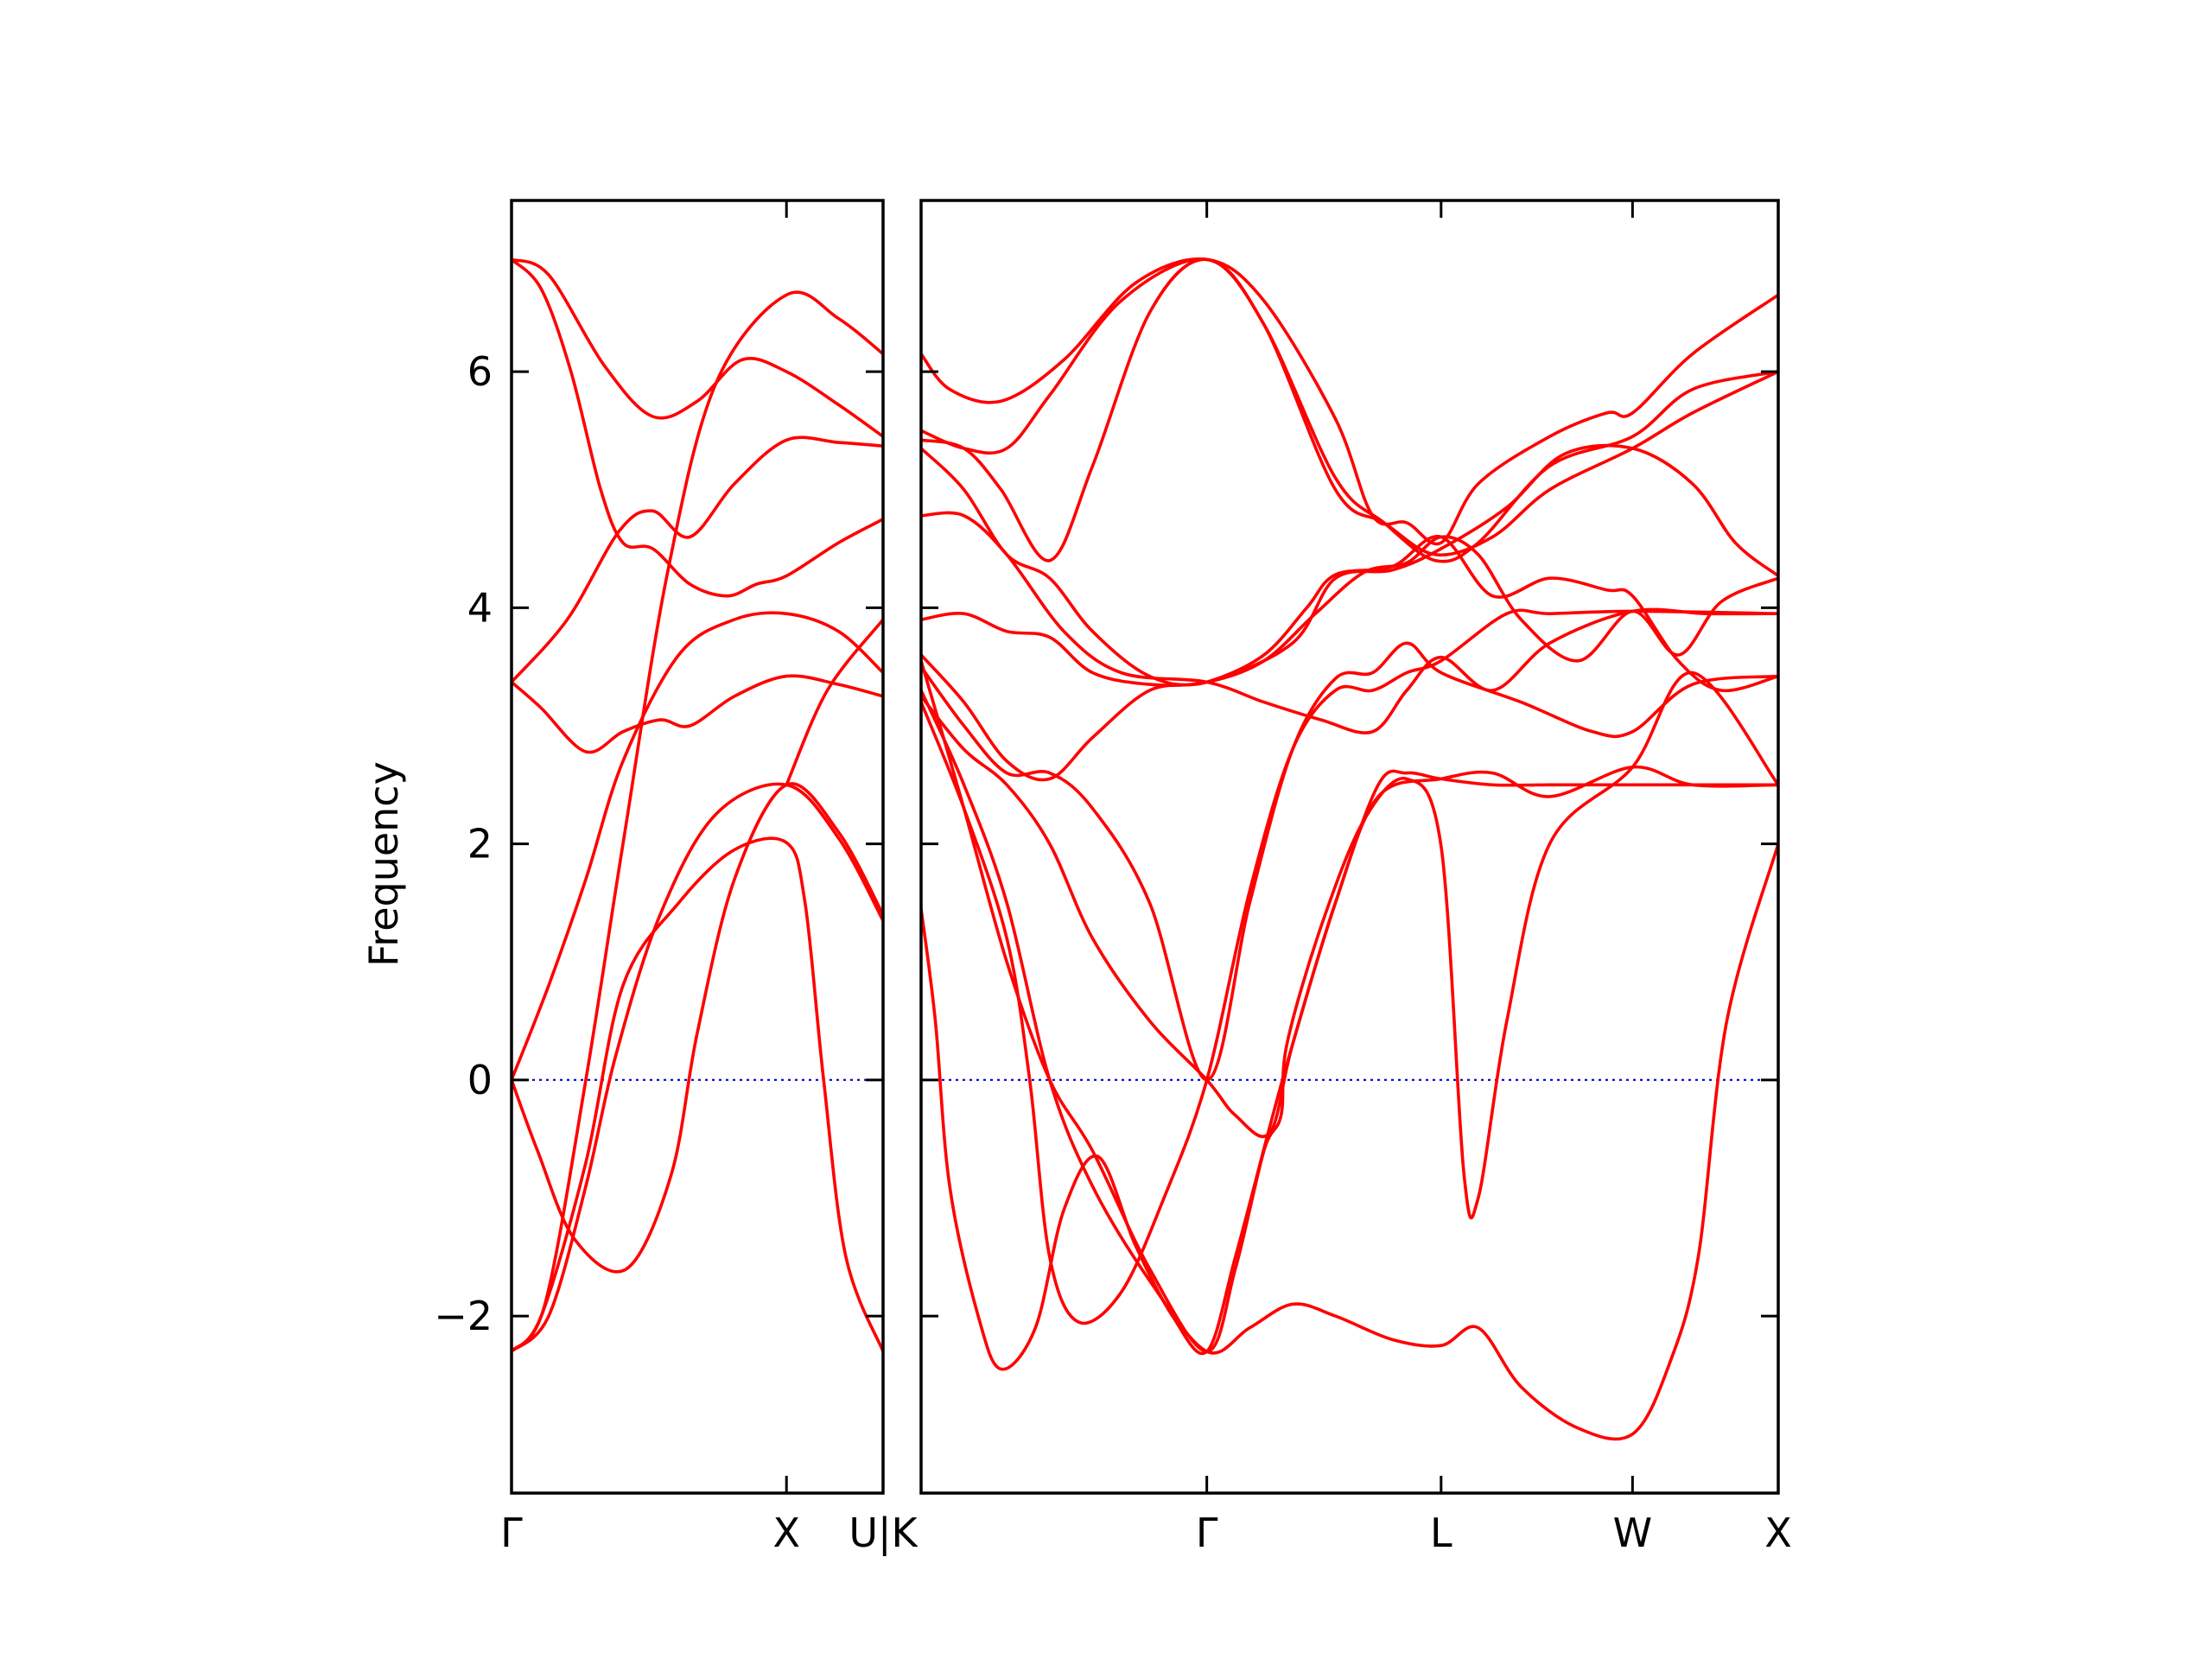 This screenshot has height=1659, width=2212. I want to click on y-tick-label: −2, so click(463, 1316).